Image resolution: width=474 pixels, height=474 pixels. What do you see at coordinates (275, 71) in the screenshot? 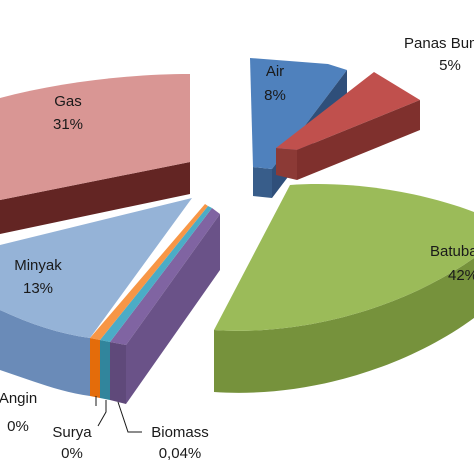
I see `label-air-name: Air` at bounding box center [275, 71].